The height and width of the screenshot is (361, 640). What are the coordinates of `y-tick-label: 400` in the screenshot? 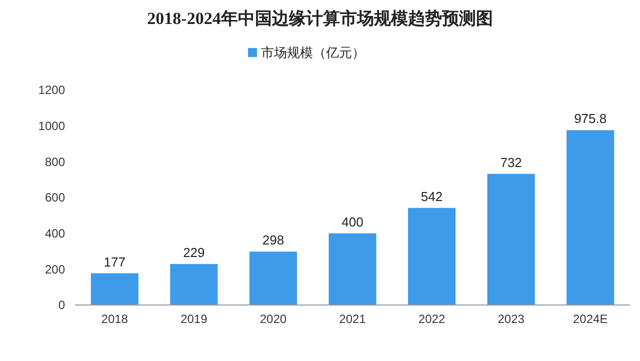 It's located at (55, 233).